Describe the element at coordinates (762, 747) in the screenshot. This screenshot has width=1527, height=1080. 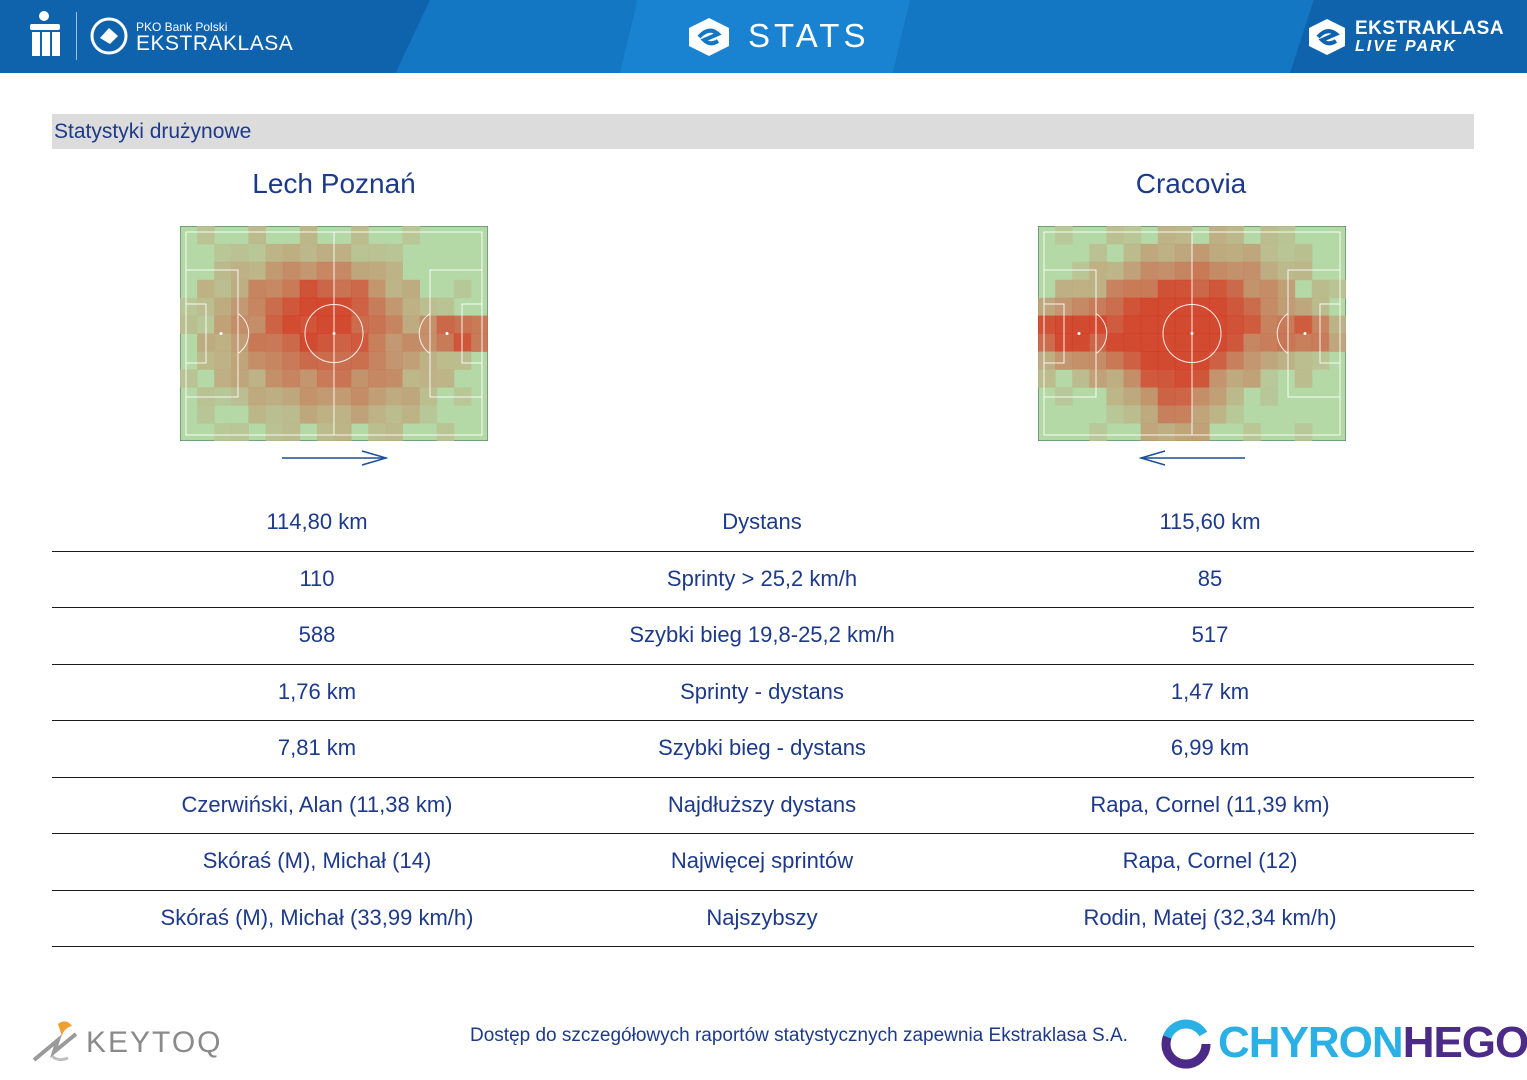
I see `stat-label: Szybki bieg - dystans` at that location.